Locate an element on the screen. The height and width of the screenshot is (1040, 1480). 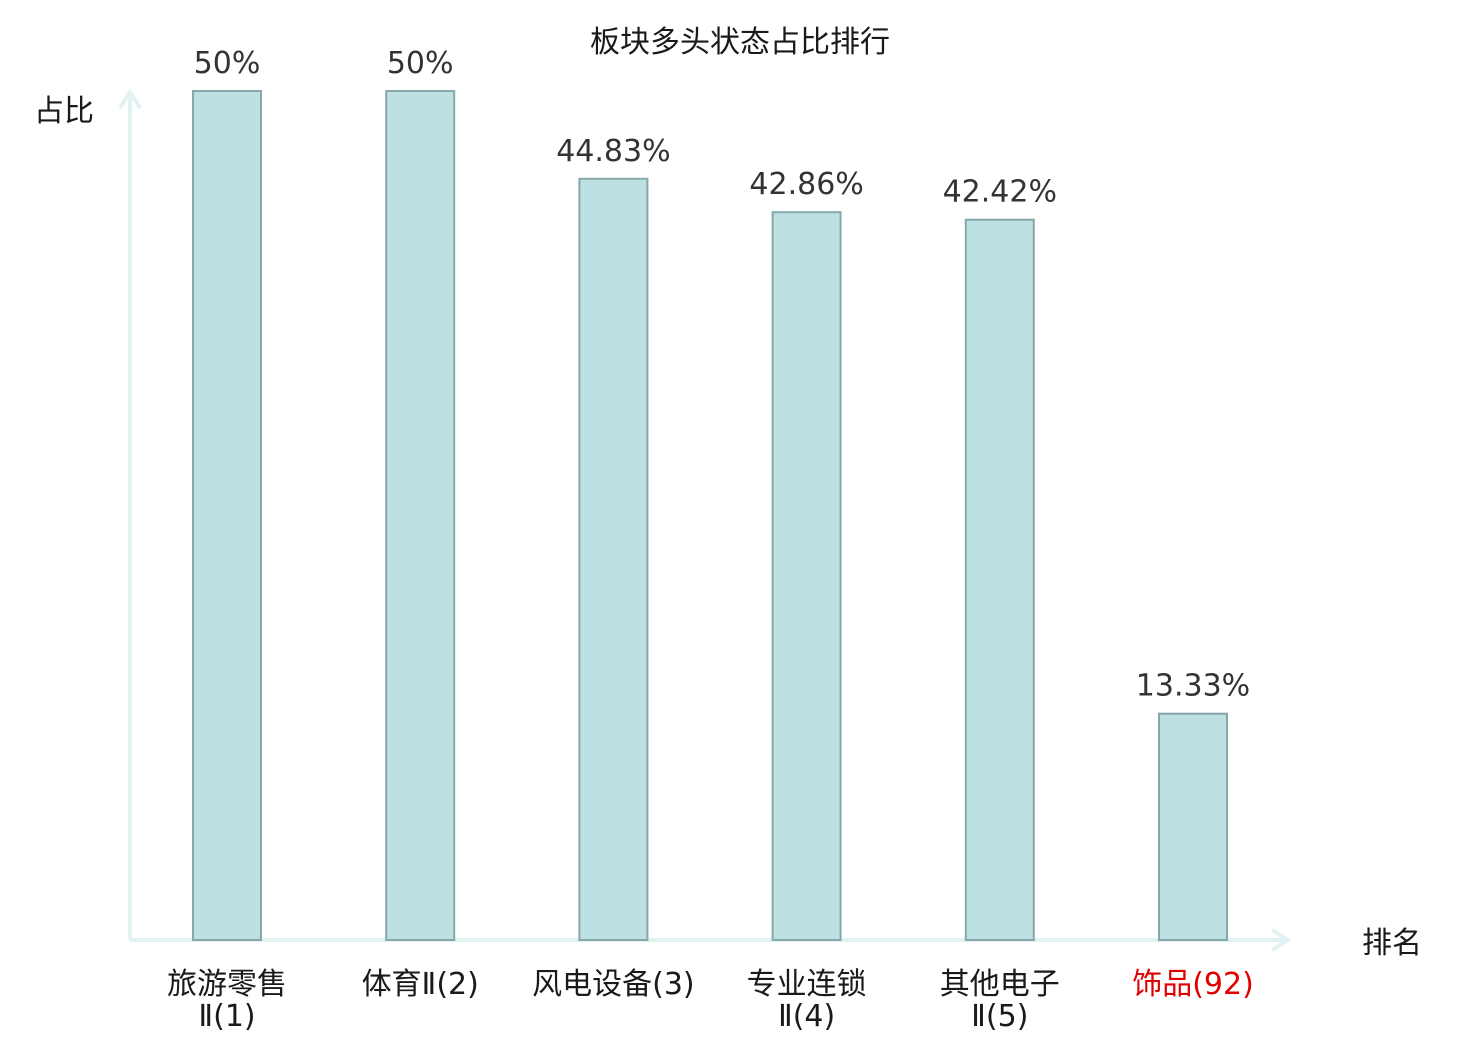
category-label-4: 专业连锁 Ⅱ(4) is located at coordinates (807, 1000).